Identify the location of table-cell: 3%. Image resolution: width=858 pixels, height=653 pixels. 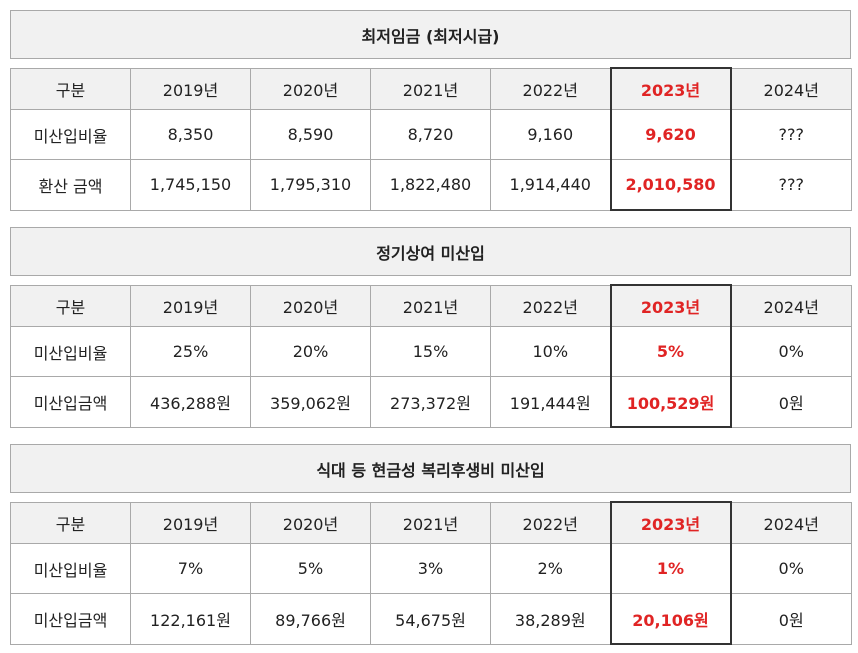
(430, 568).